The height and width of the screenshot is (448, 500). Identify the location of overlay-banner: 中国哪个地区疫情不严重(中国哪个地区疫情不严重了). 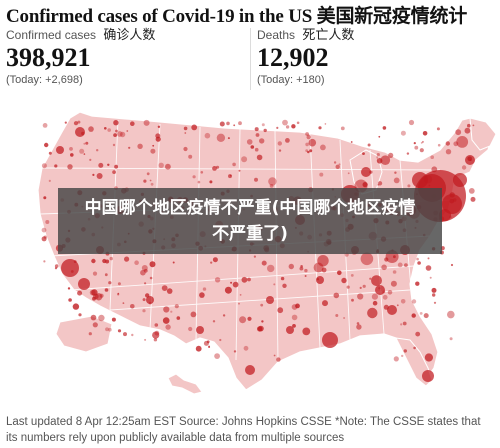
(250, 221).